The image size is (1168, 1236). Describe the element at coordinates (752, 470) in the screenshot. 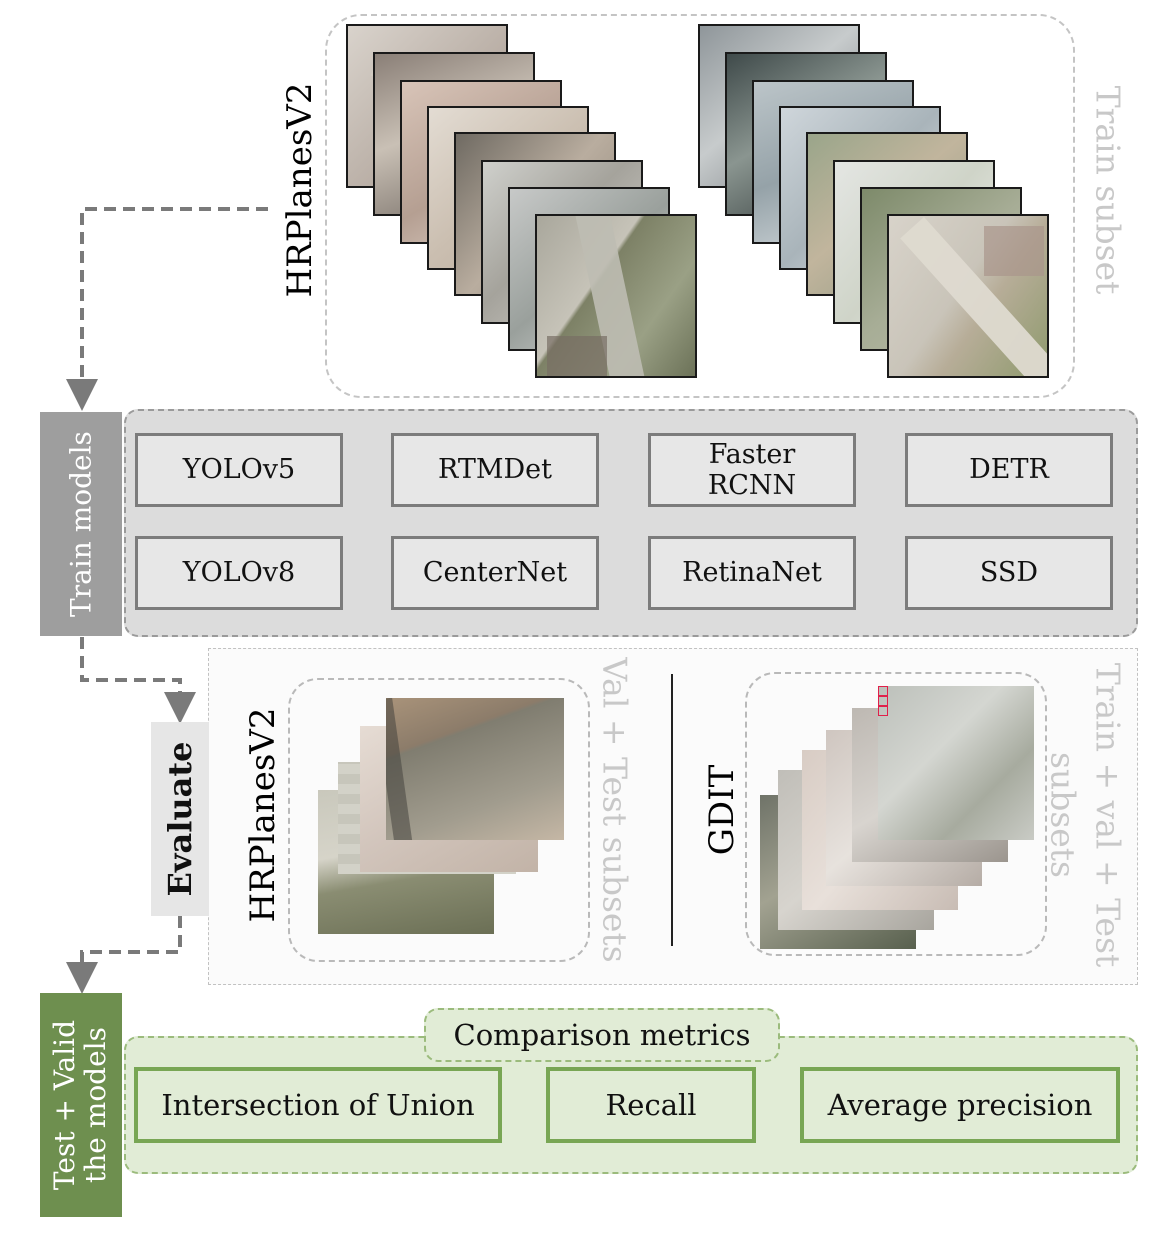

I see `model-box-faster-rcnn: Faster RCNN` at that location.